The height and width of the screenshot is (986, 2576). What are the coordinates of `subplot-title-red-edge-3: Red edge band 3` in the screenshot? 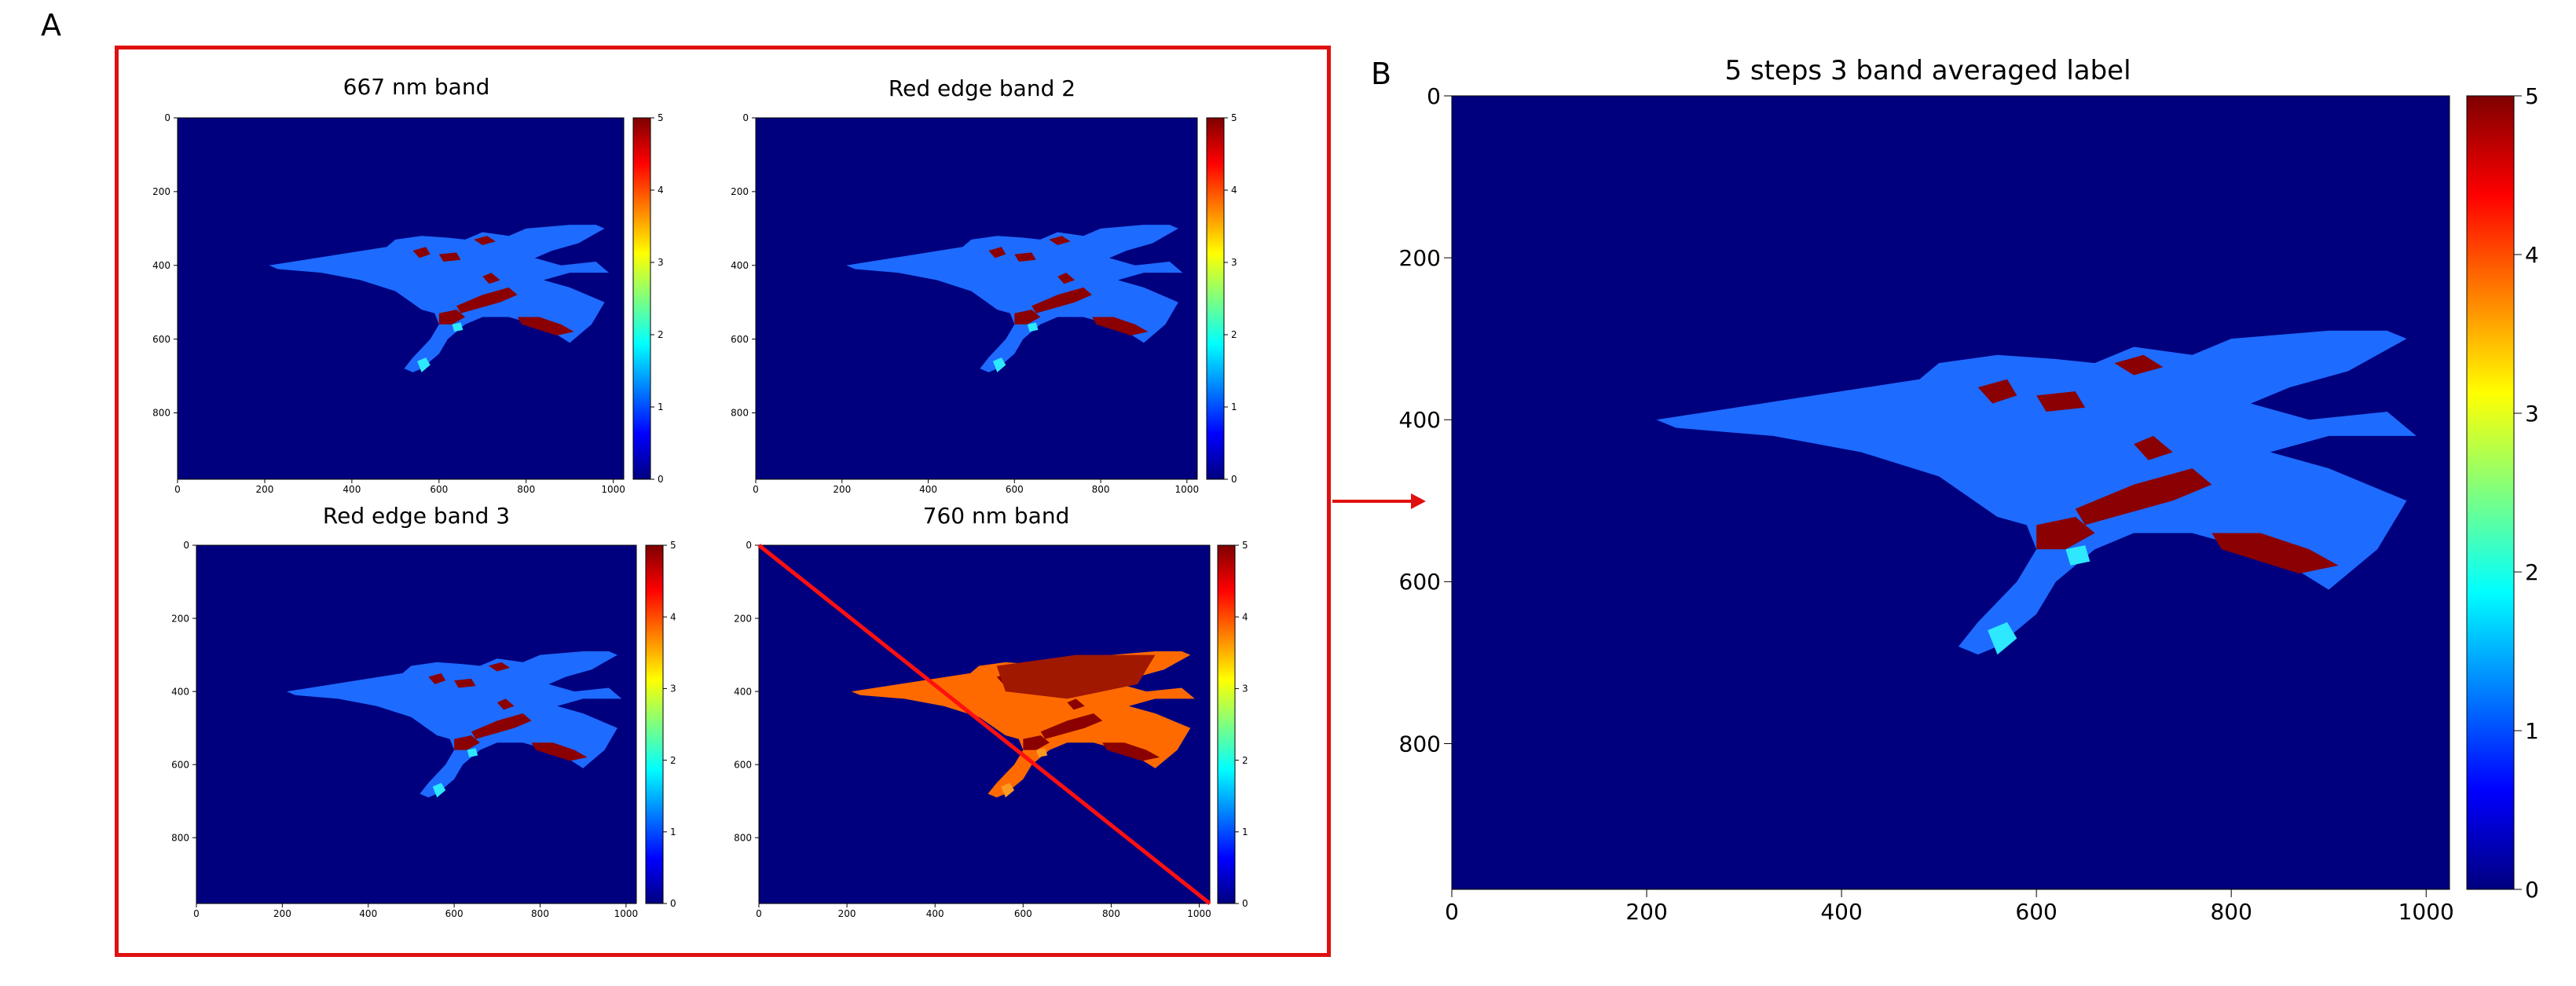 It's located at (416, 516).